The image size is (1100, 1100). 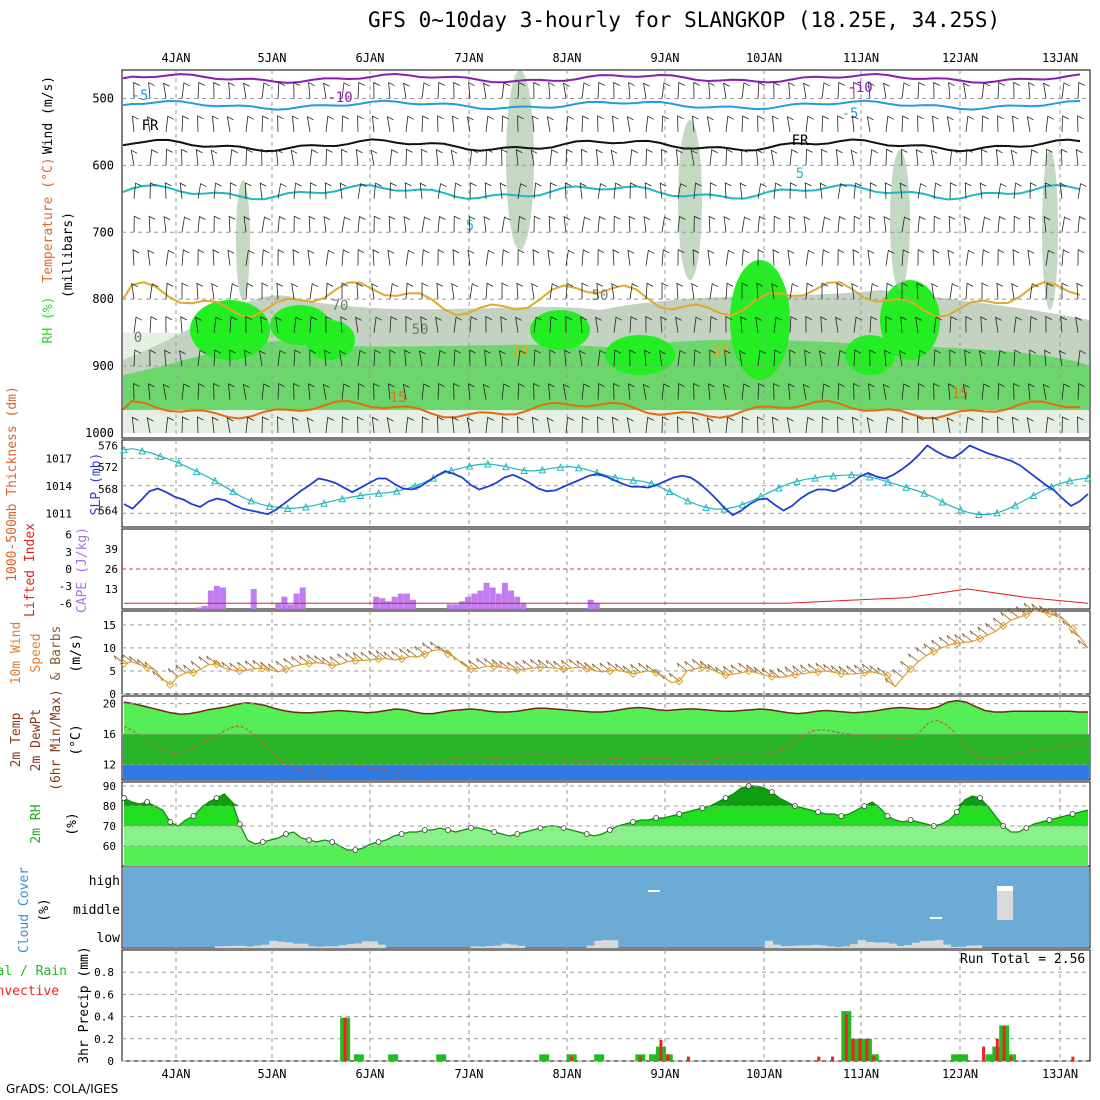 What do you see at coordinates (601, 409) in the screenshot?
I see `isotherm-plus15` at bounding box center [601, 409].